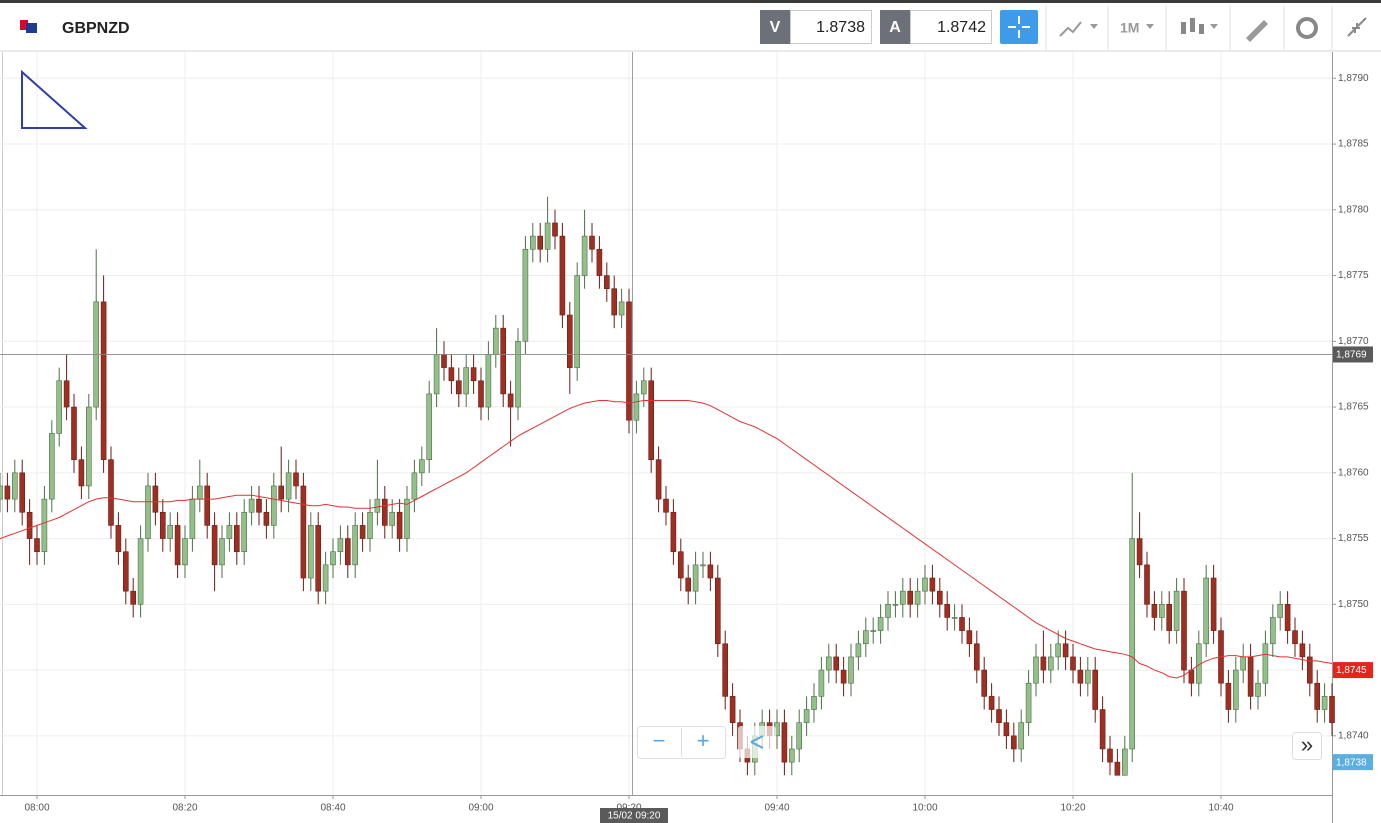 This screenshot has width=1381, height=823. Describe the element at coordinates (951, 27) in the screenshot. I see `ask-box` at that location.